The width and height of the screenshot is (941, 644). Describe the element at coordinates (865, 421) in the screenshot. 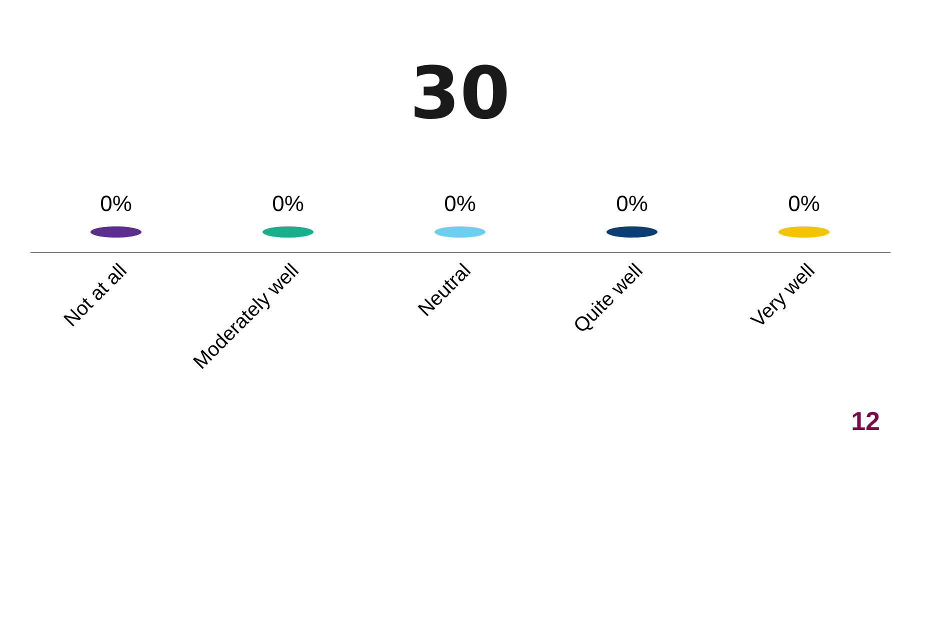

I see `text: 12` at that location.